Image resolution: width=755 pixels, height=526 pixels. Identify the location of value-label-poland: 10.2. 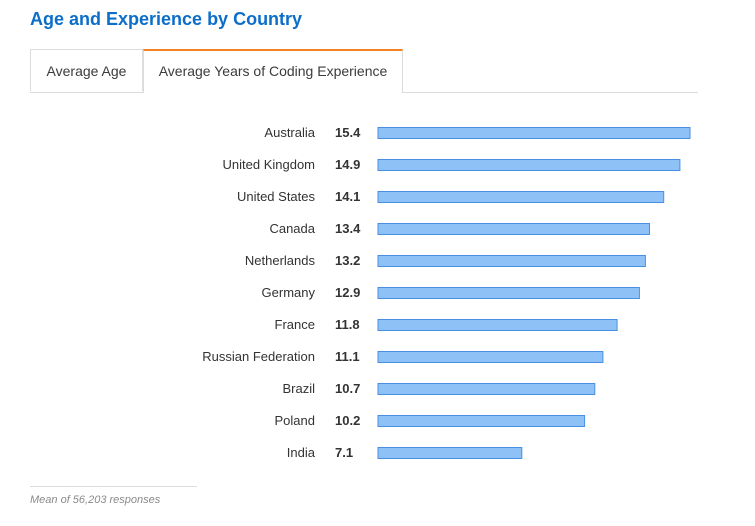
(347, 420).